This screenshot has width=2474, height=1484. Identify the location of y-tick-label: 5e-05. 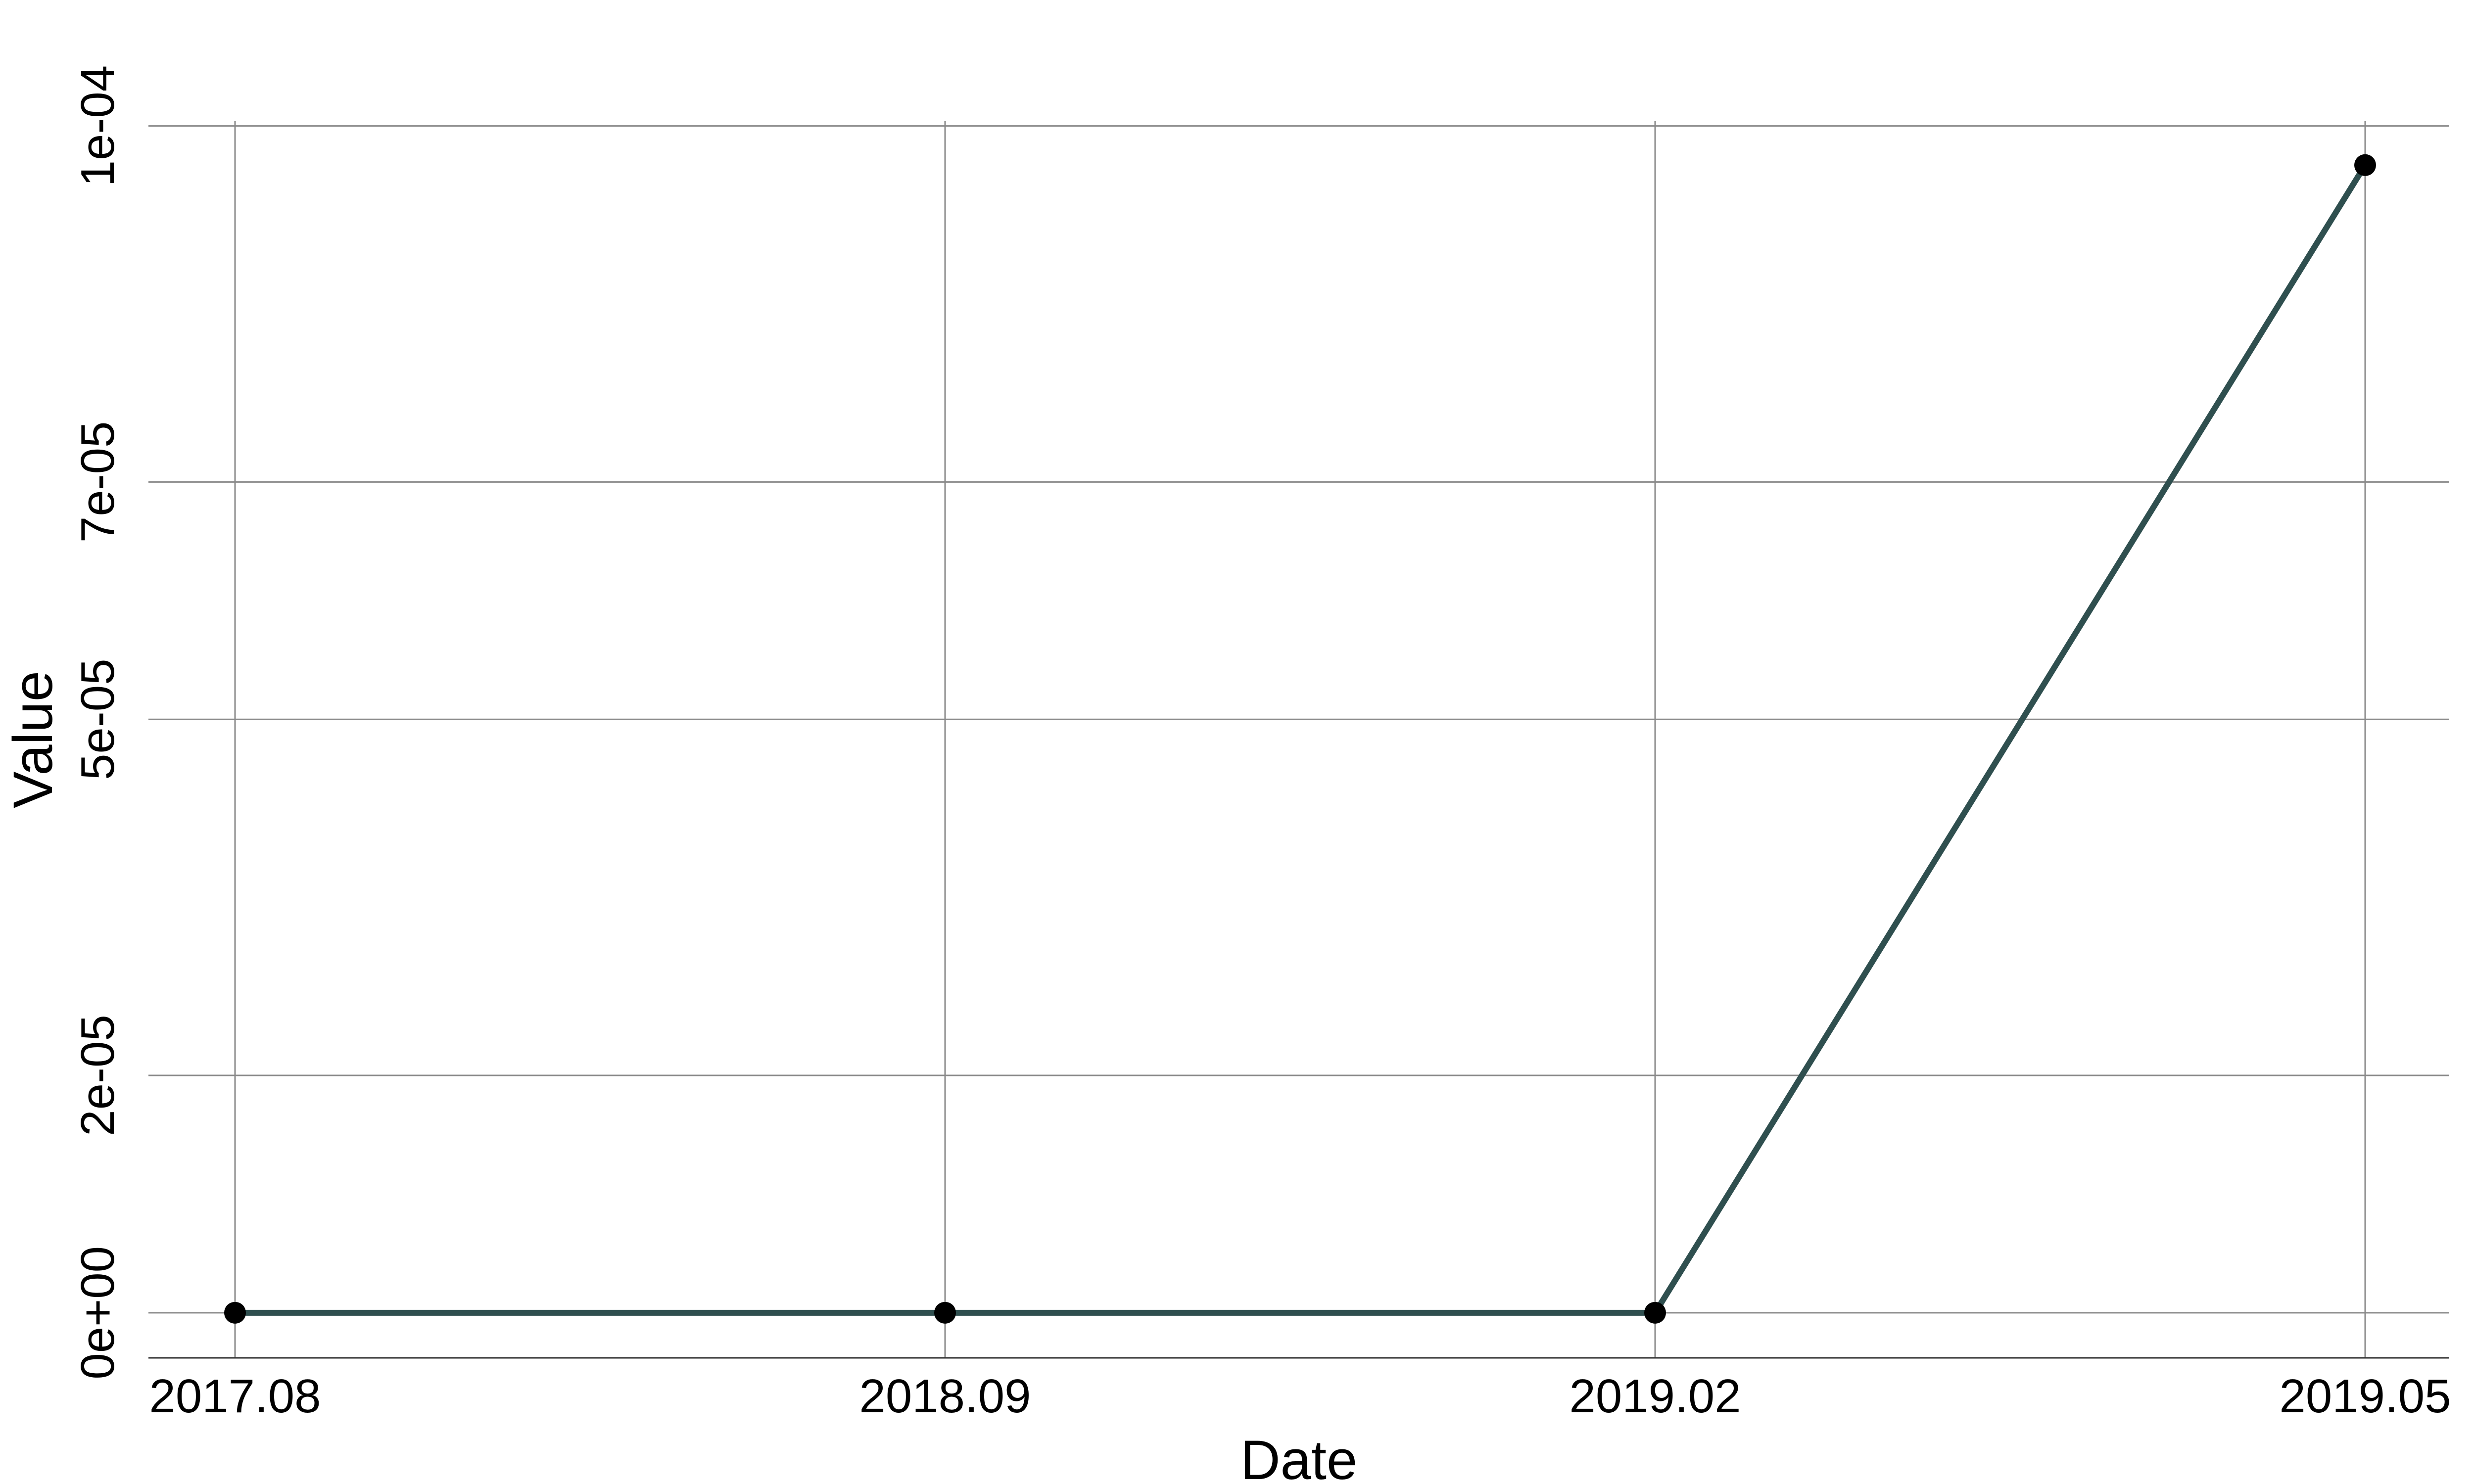
(97, 719).